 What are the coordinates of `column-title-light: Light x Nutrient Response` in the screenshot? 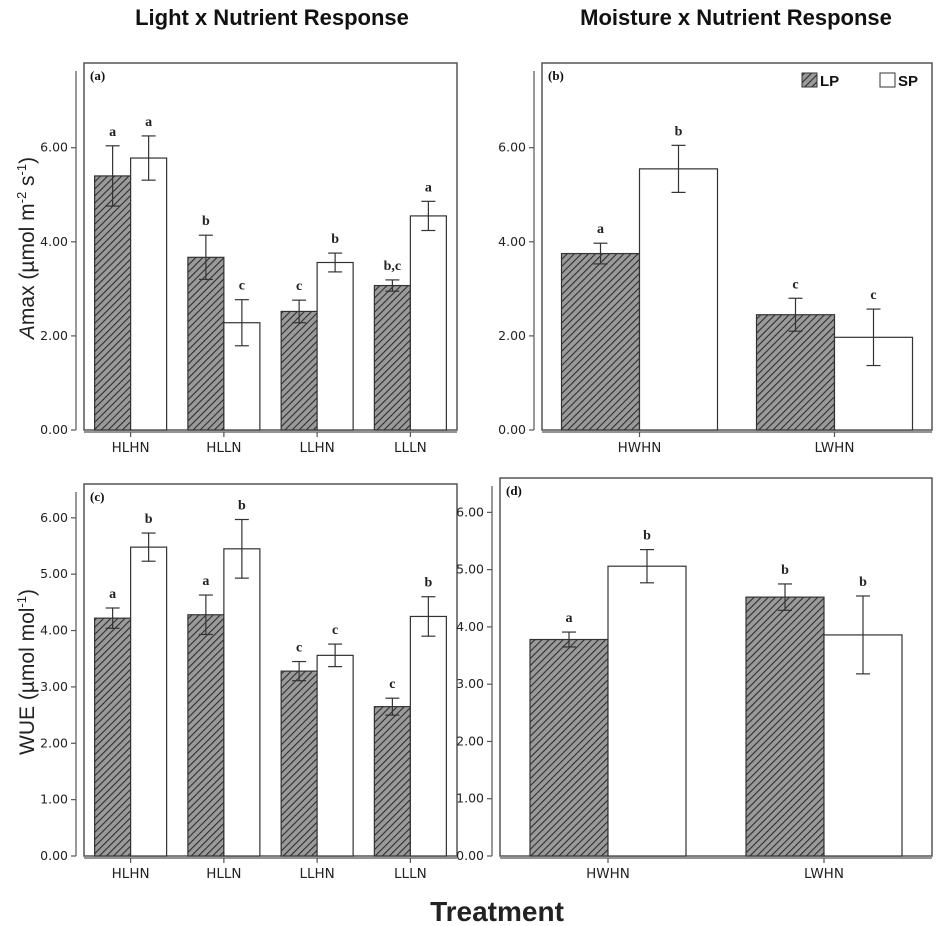 It's located at (272, 17).